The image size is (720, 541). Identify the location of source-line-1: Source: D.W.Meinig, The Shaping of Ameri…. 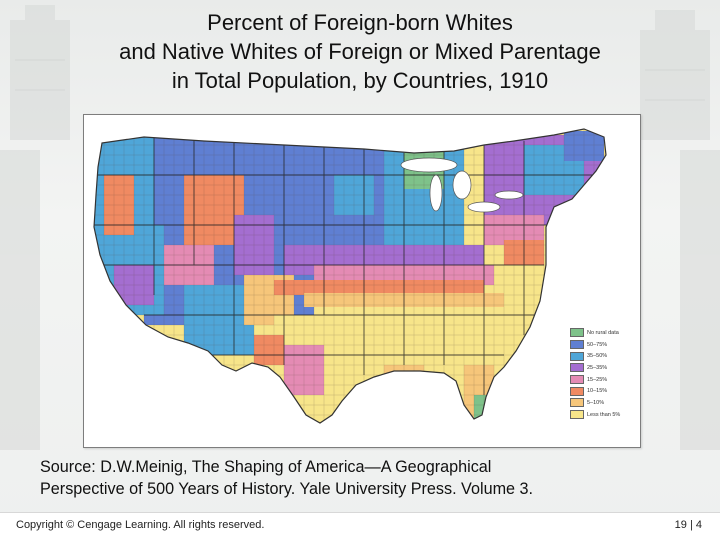
(266, 467).